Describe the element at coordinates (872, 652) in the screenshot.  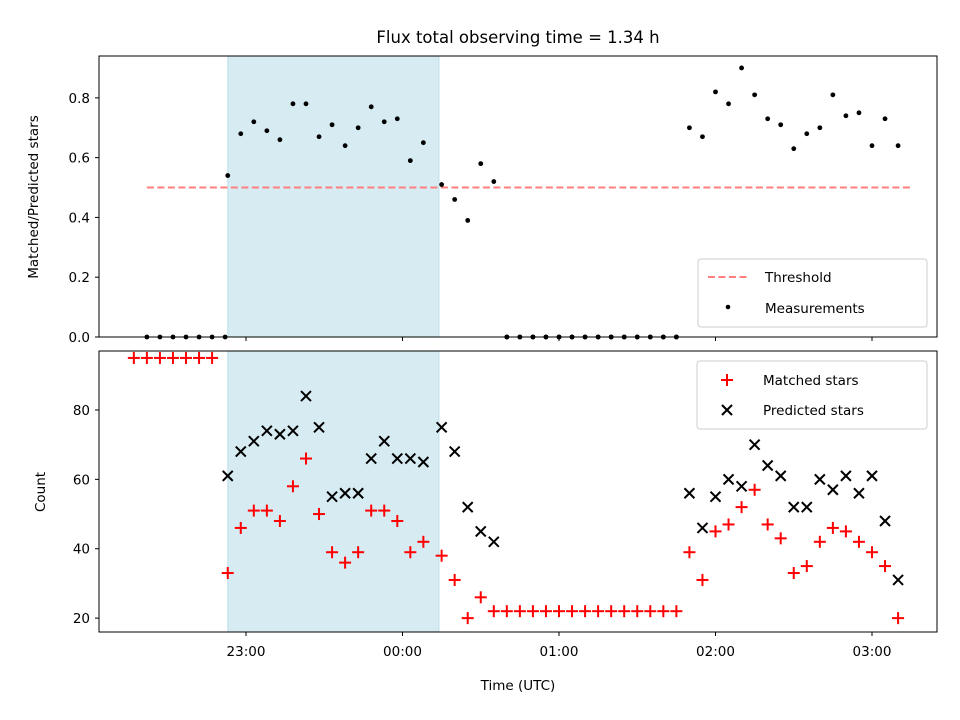
I see `x-tick-label: 03:00` at that location.